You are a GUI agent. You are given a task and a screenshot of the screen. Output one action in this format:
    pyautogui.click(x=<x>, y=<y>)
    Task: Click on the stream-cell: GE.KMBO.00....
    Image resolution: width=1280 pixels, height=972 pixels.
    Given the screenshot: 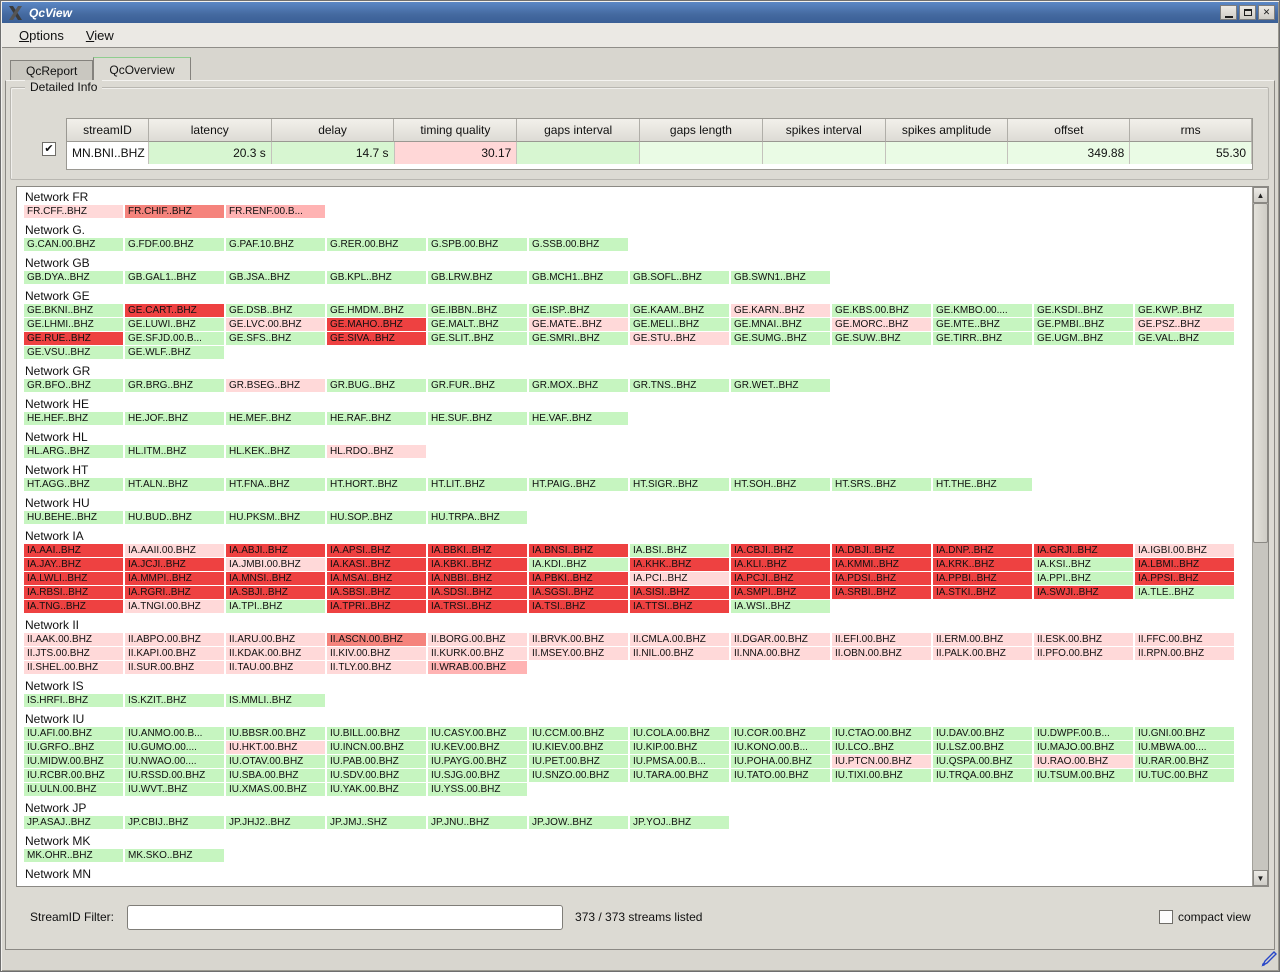 What is the action you would take?
    pyautogui.click(x=982, y=310)
    